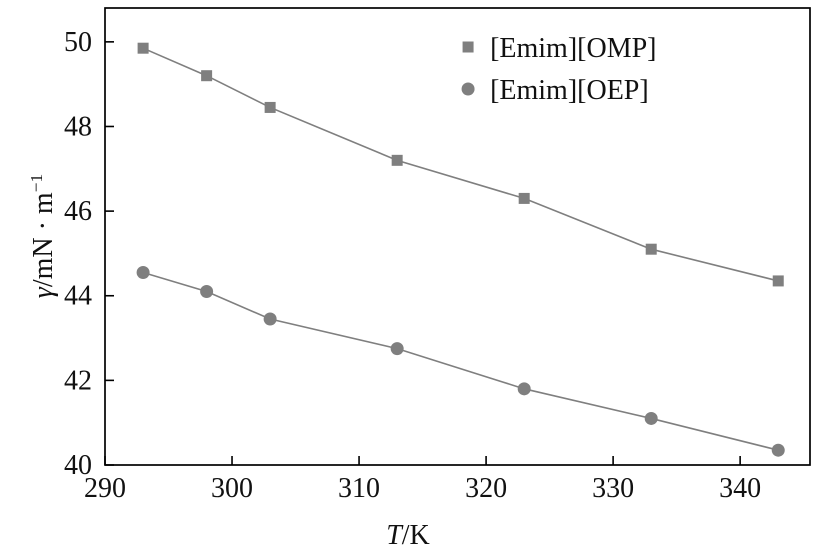 The width and height of the screenshot is (816, 555). I want to click on x-axis-label: T/K, so click(408, 536).